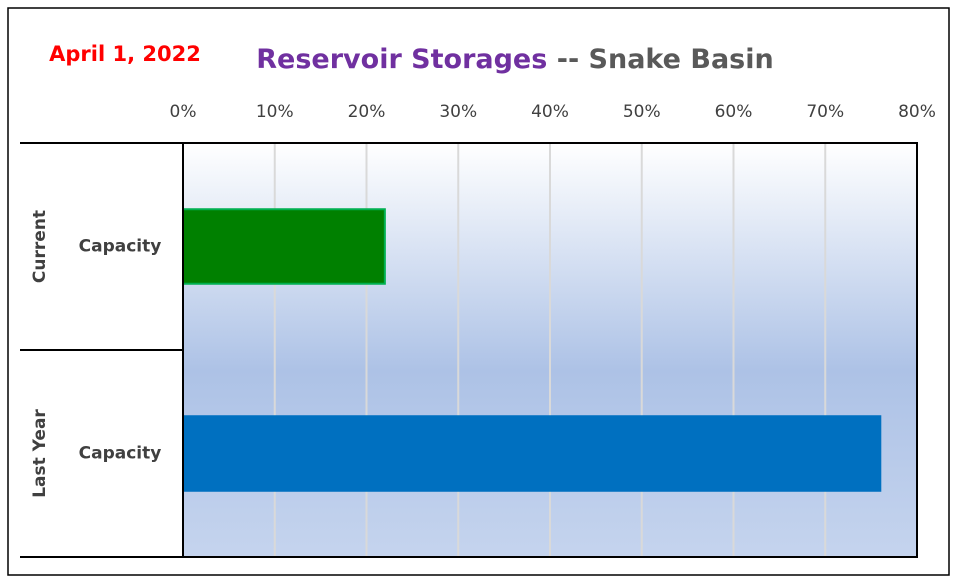 The image size is (958, 583). What do you see at coordinates (183, 112) in the screenshot?
I see `x-tick-label: 0%` at bounding box center [183, 112].